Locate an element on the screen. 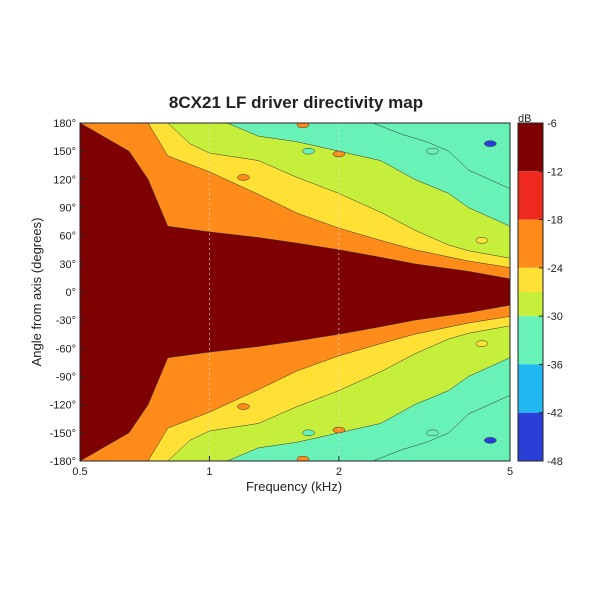 This screenshot has width=600, height=600. y-tick-label: 150° is located at coordinates (64, 152).